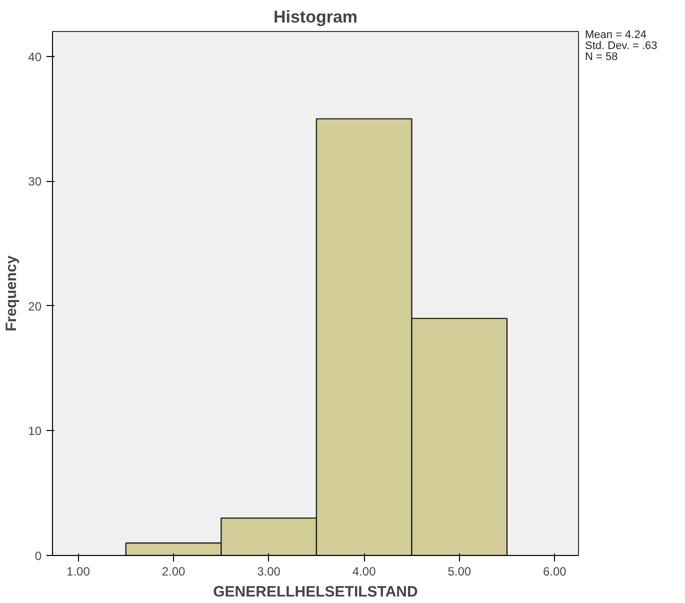  I want to click on y-tick-label: 30, so click(35, 181).